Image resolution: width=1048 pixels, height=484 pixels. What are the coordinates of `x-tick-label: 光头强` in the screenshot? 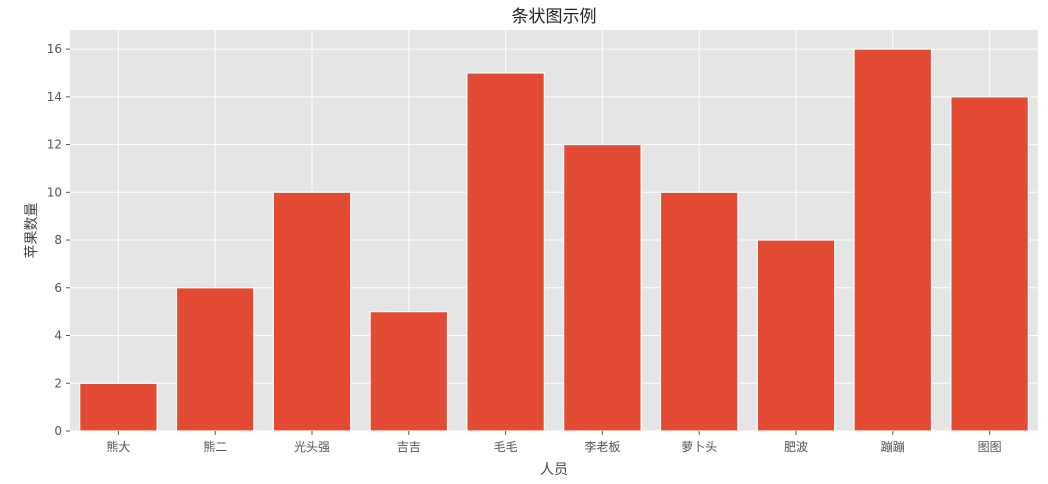 It's located at (312, 447).